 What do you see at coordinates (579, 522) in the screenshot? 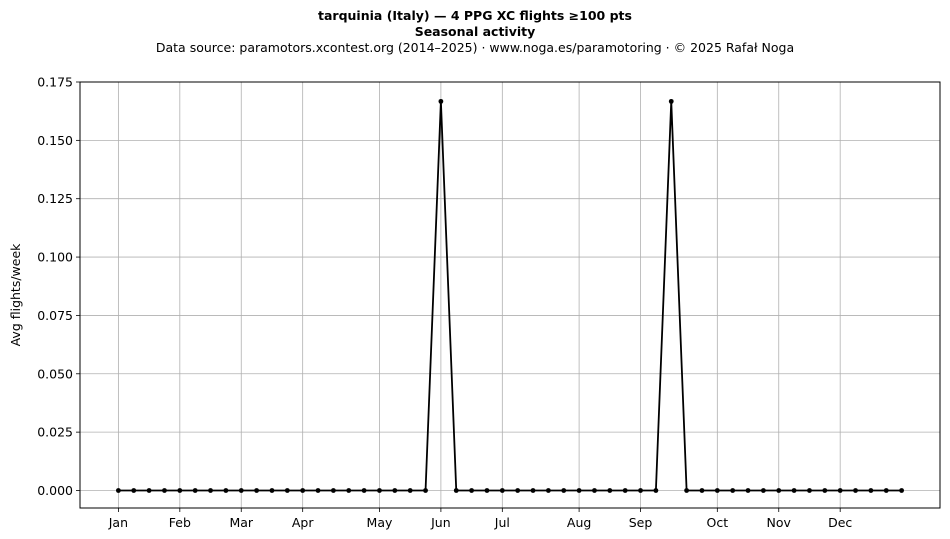
I see `x-tick-label: Aug` at bounding box center [579, 522].